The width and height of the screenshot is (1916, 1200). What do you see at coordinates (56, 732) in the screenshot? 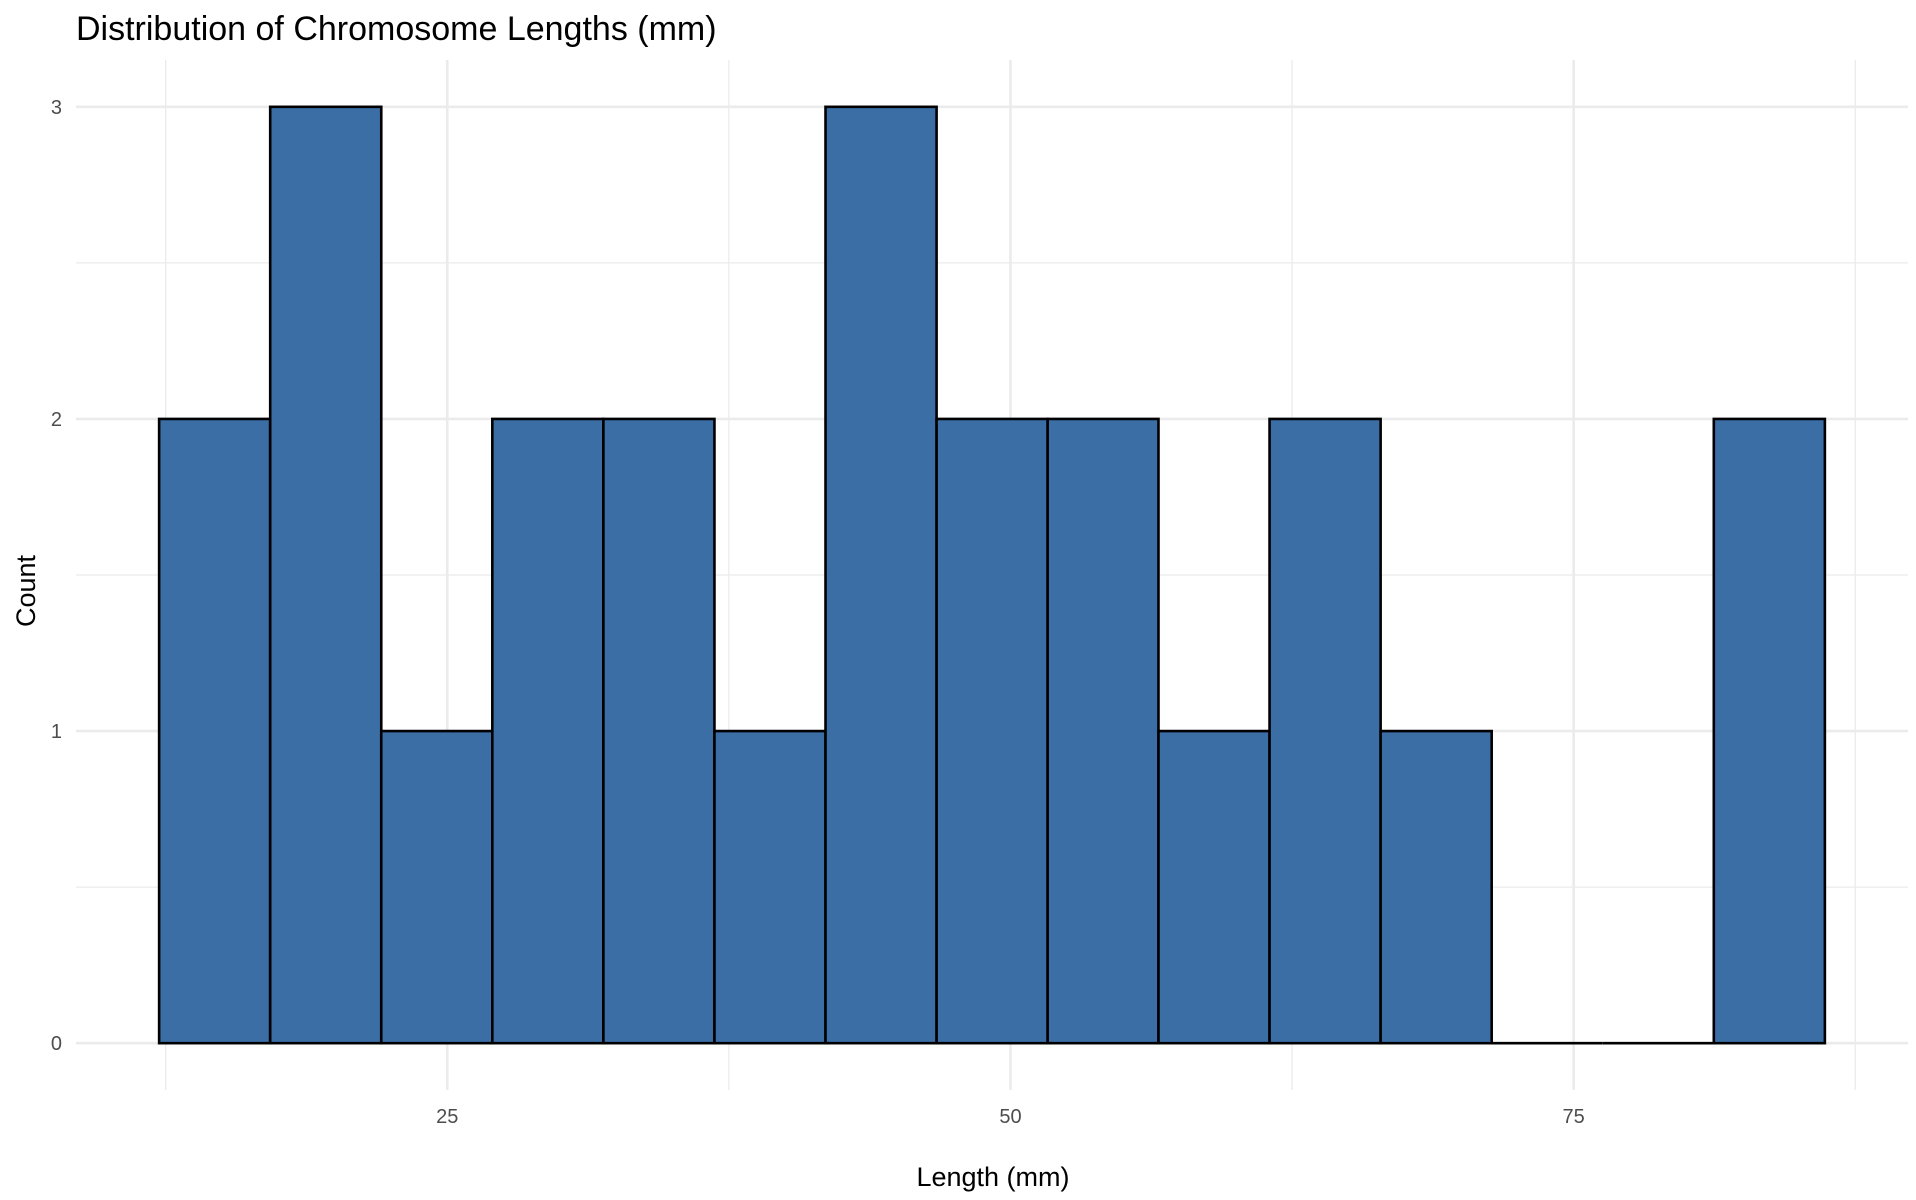
I see `y-tick-label: 1` at bounding box center [56, 732].